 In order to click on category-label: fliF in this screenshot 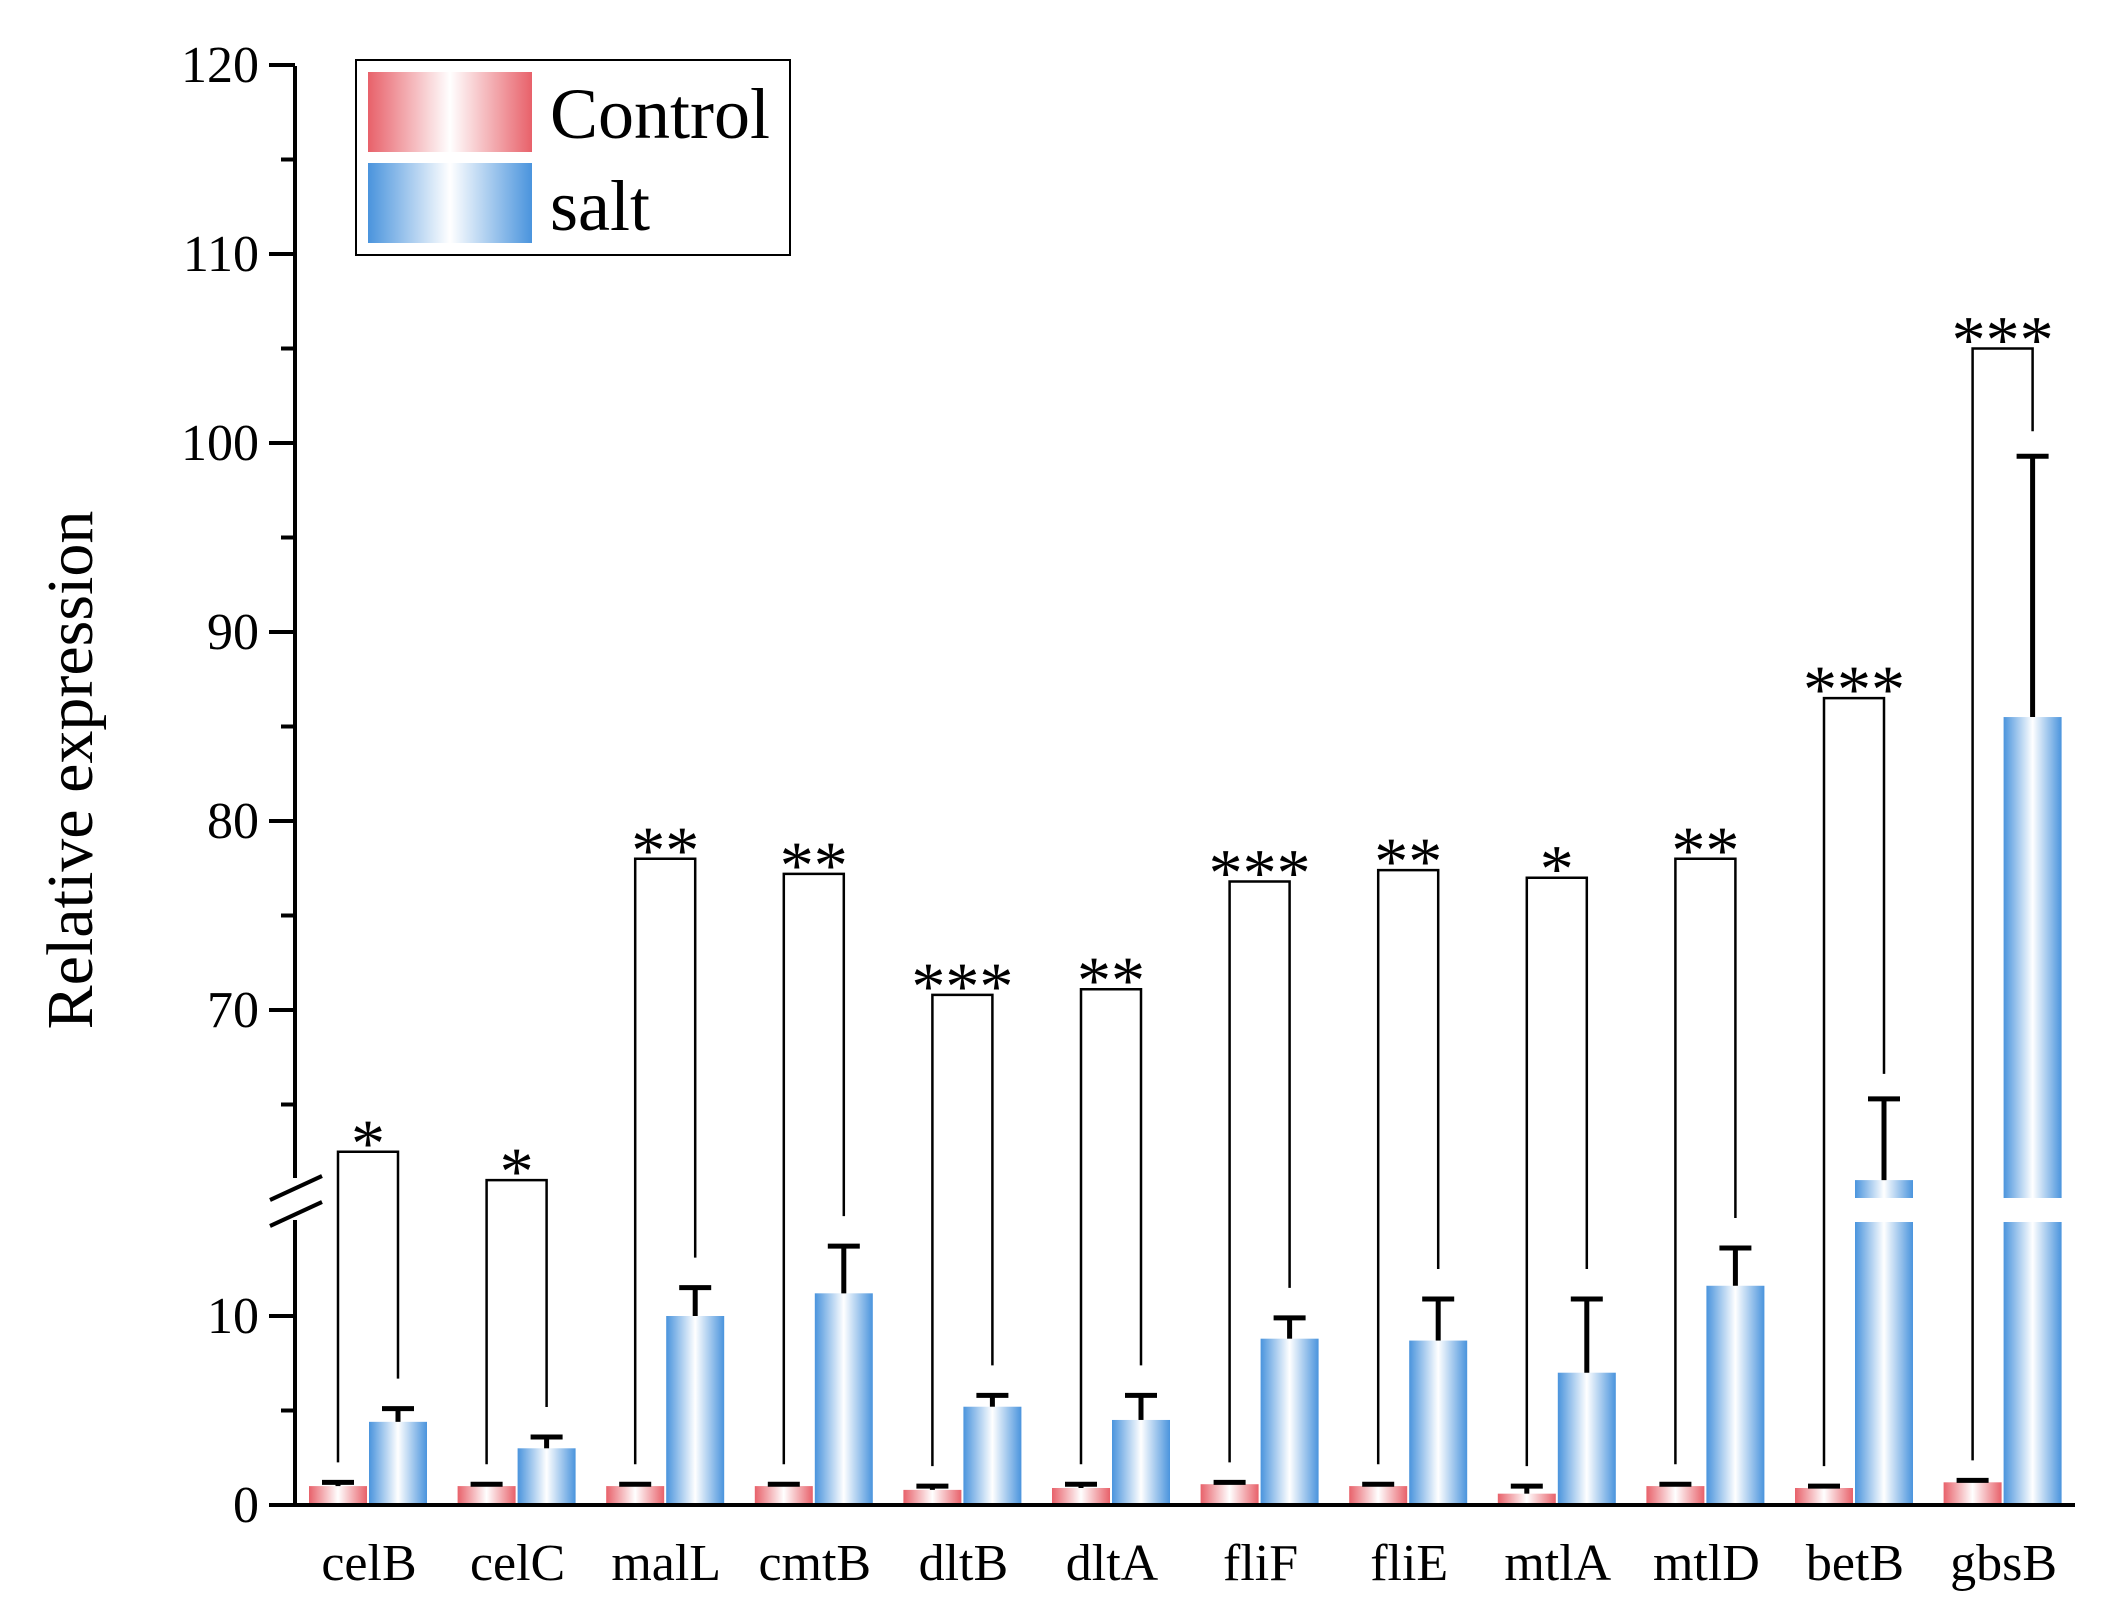, I will do `click(1260, 1563)`.